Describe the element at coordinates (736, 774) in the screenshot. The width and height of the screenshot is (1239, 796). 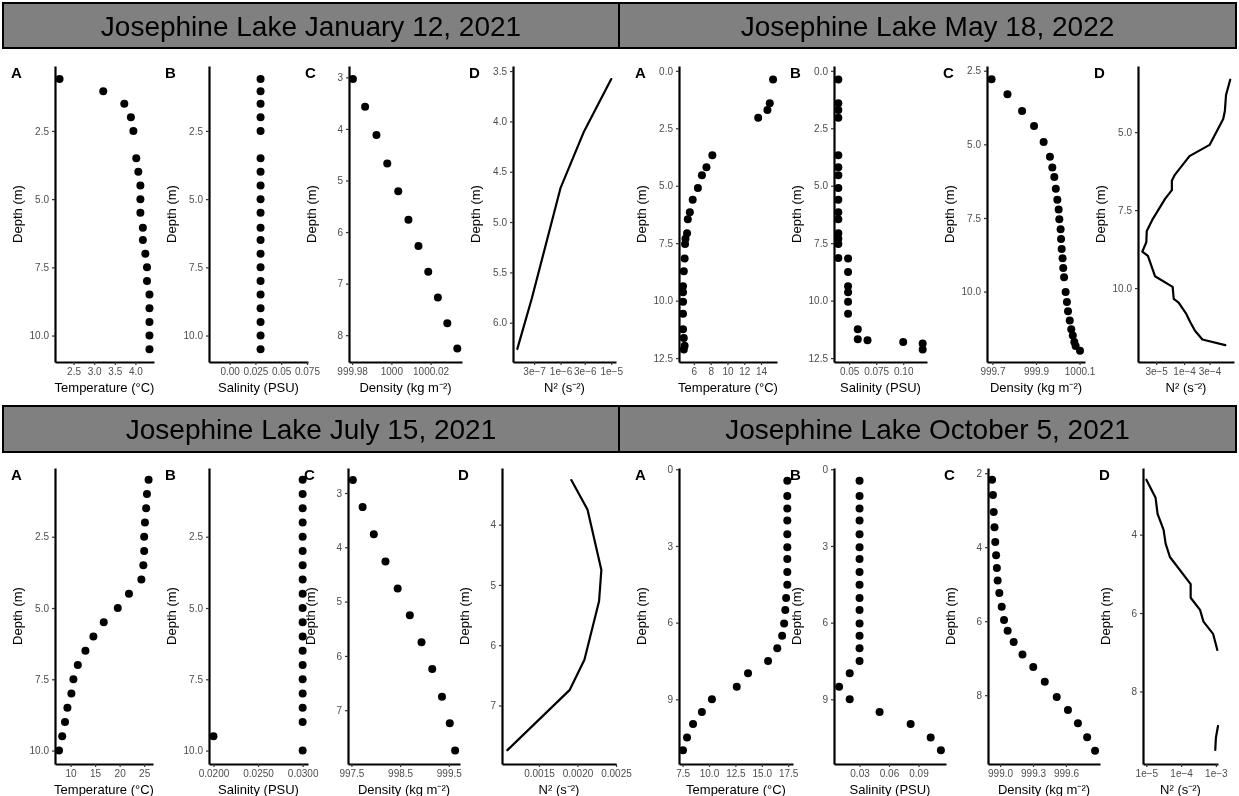
I see `x-tick-label: 12.5` at that location.